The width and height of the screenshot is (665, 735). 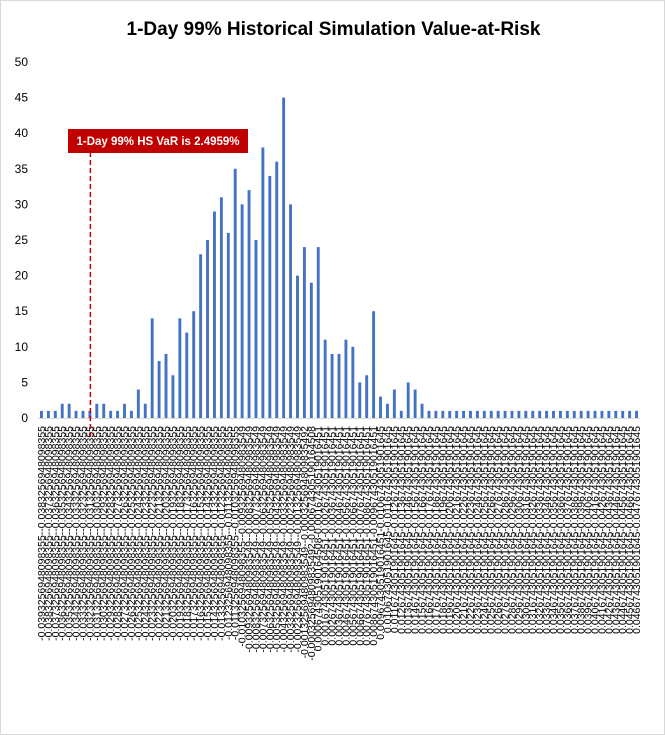 What do you see at coordinates (97, 533) in the screenshot?
I see `x-tick-label: -0.0313256948098355--0.0303256948098355` at bounding box center [97, 533].